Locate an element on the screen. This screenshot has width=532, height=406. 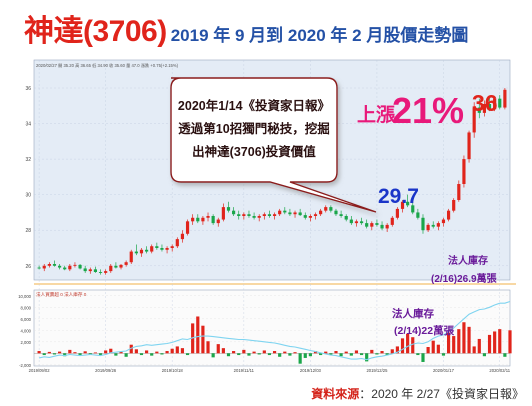
chart-title: 神達(3706) 2019 年 9 月到 2020 年 2 月股價走勢圖 is located at coordinates (274, 27).